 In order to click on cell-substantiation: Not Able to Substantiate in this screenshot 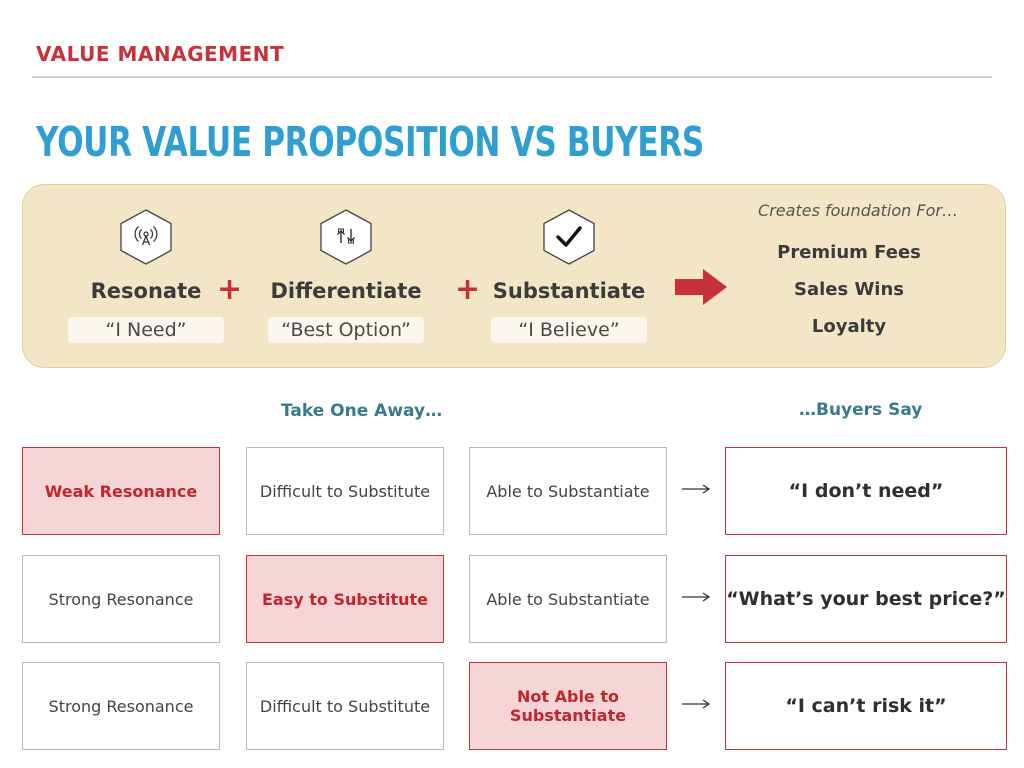, I will do `click(568, 706)`.